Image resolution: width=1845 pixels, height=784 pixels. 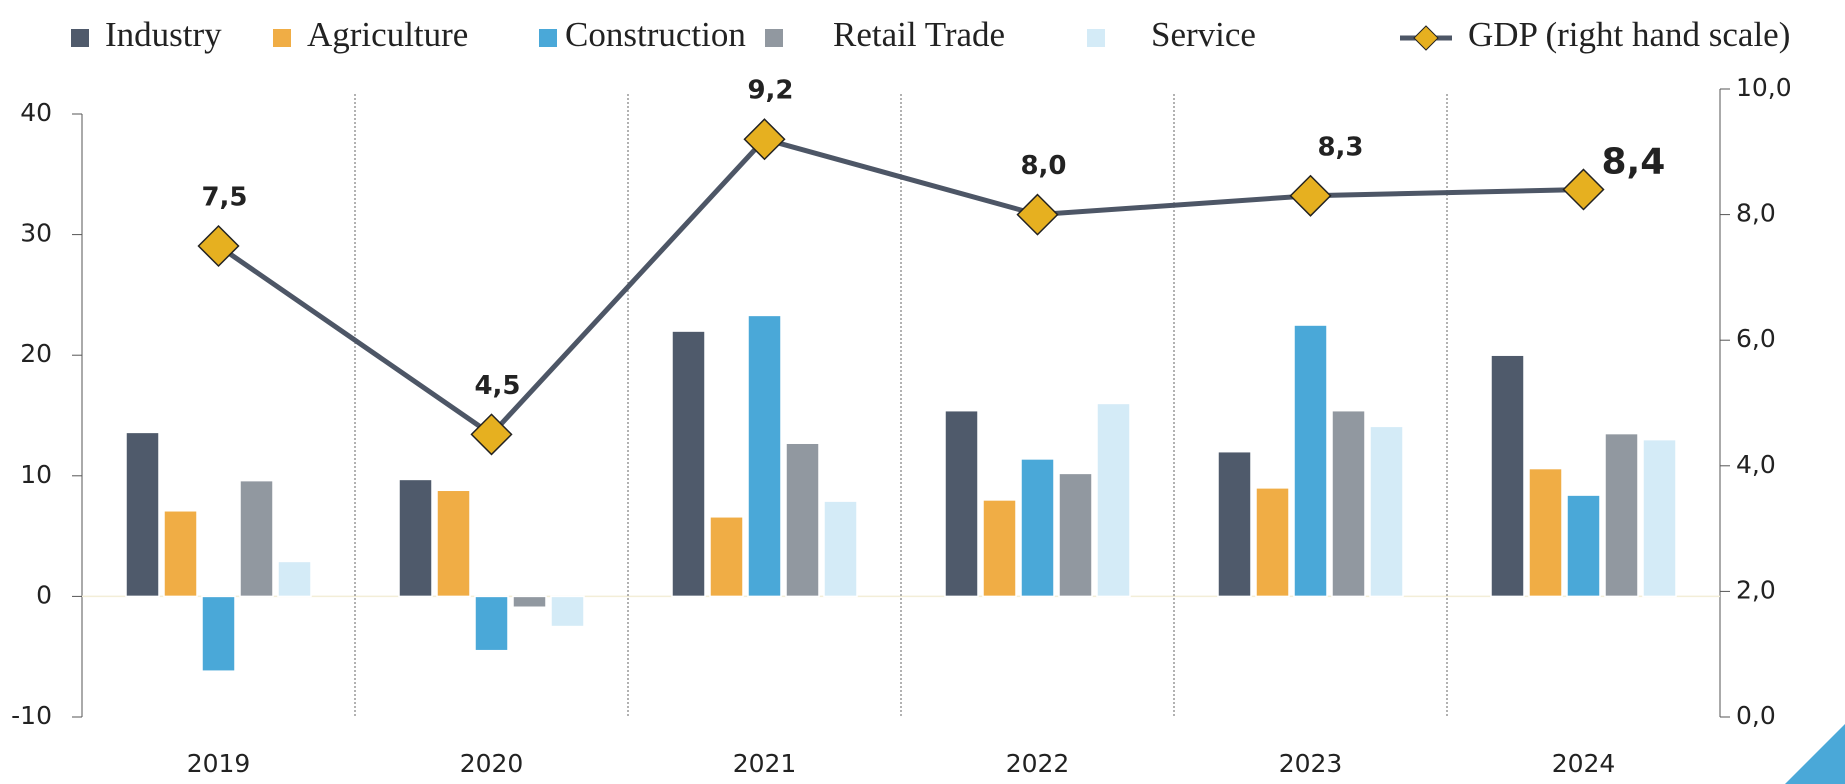 I want to click on x-tick-label: 2021, so click(x=765, y=763).